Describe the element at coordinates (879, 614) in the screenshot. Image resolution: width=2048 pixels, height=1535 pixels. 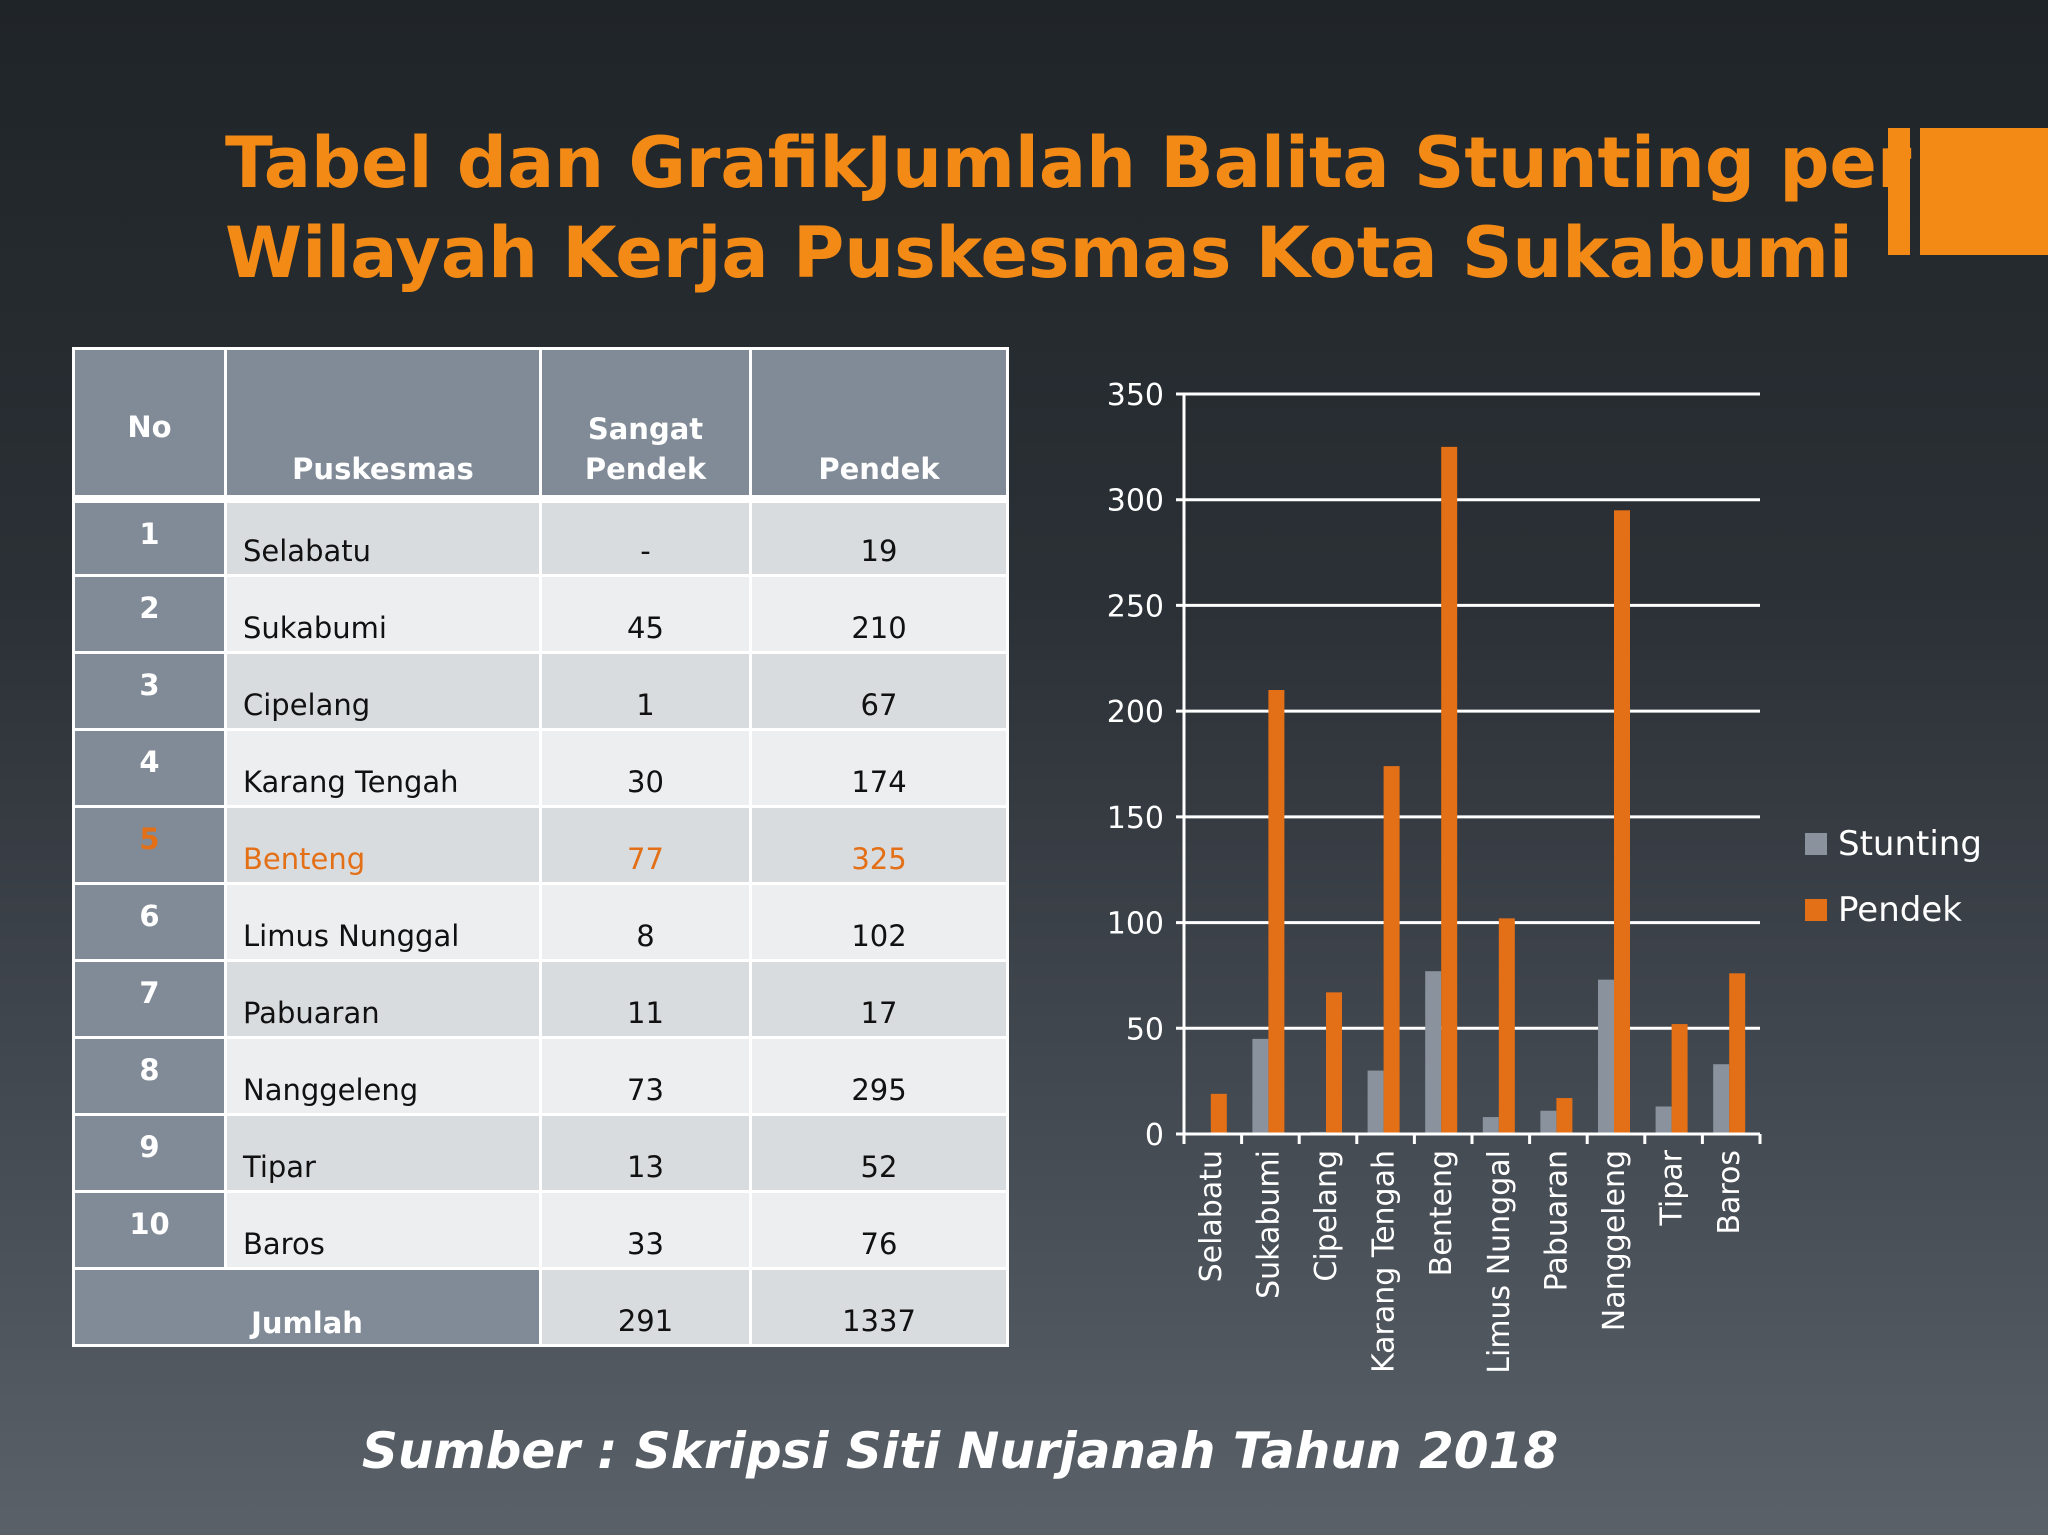
I see `row-pendek: 210` at that location.